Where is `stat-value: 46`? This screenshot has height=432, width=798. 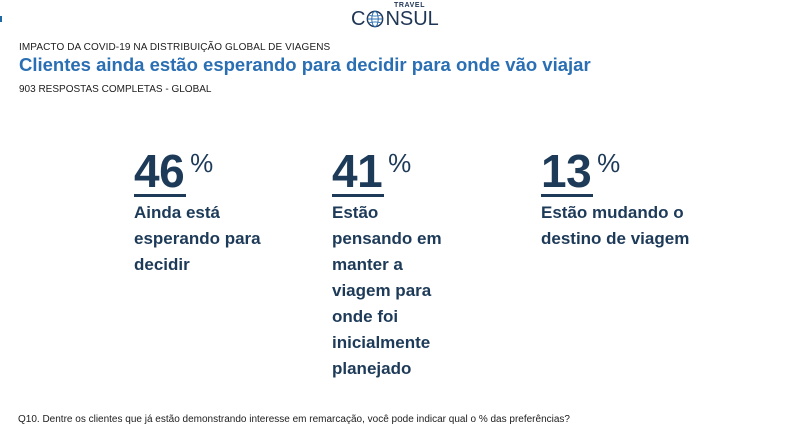
stat-value: 46 is located at coordinates (160, 171).